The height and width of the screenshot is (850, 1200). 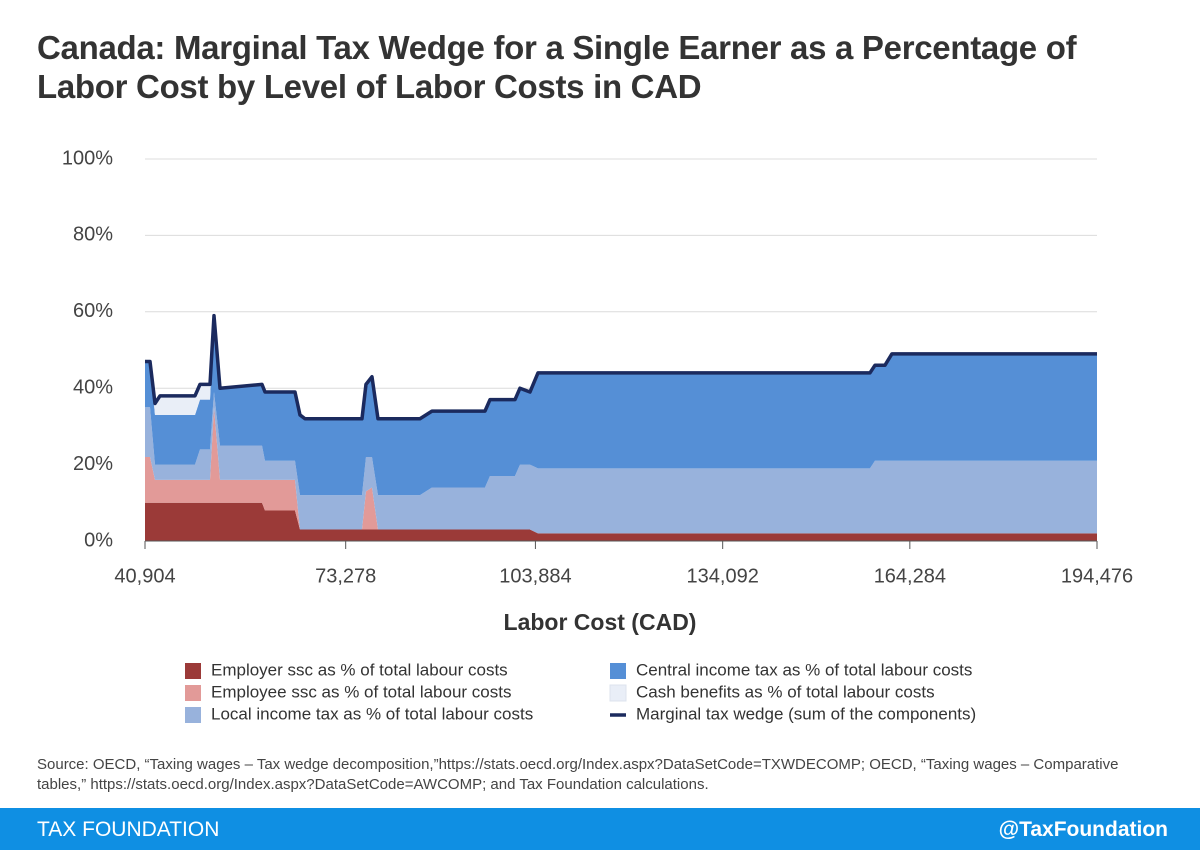 I want to click on y-tick-label: 40%, so click(x=93, y=387).